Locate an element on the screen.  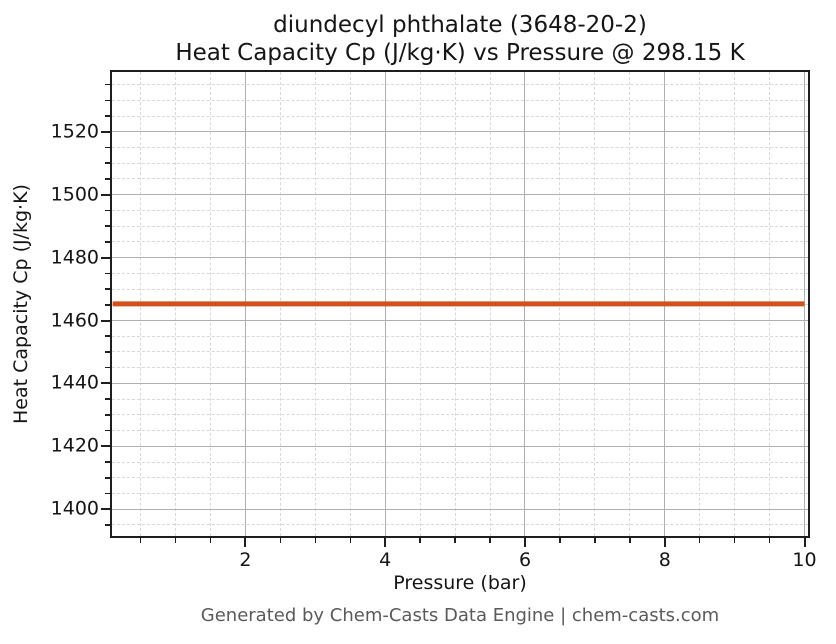
y-tick-label: 1400 is located at coordinates (74, 508).